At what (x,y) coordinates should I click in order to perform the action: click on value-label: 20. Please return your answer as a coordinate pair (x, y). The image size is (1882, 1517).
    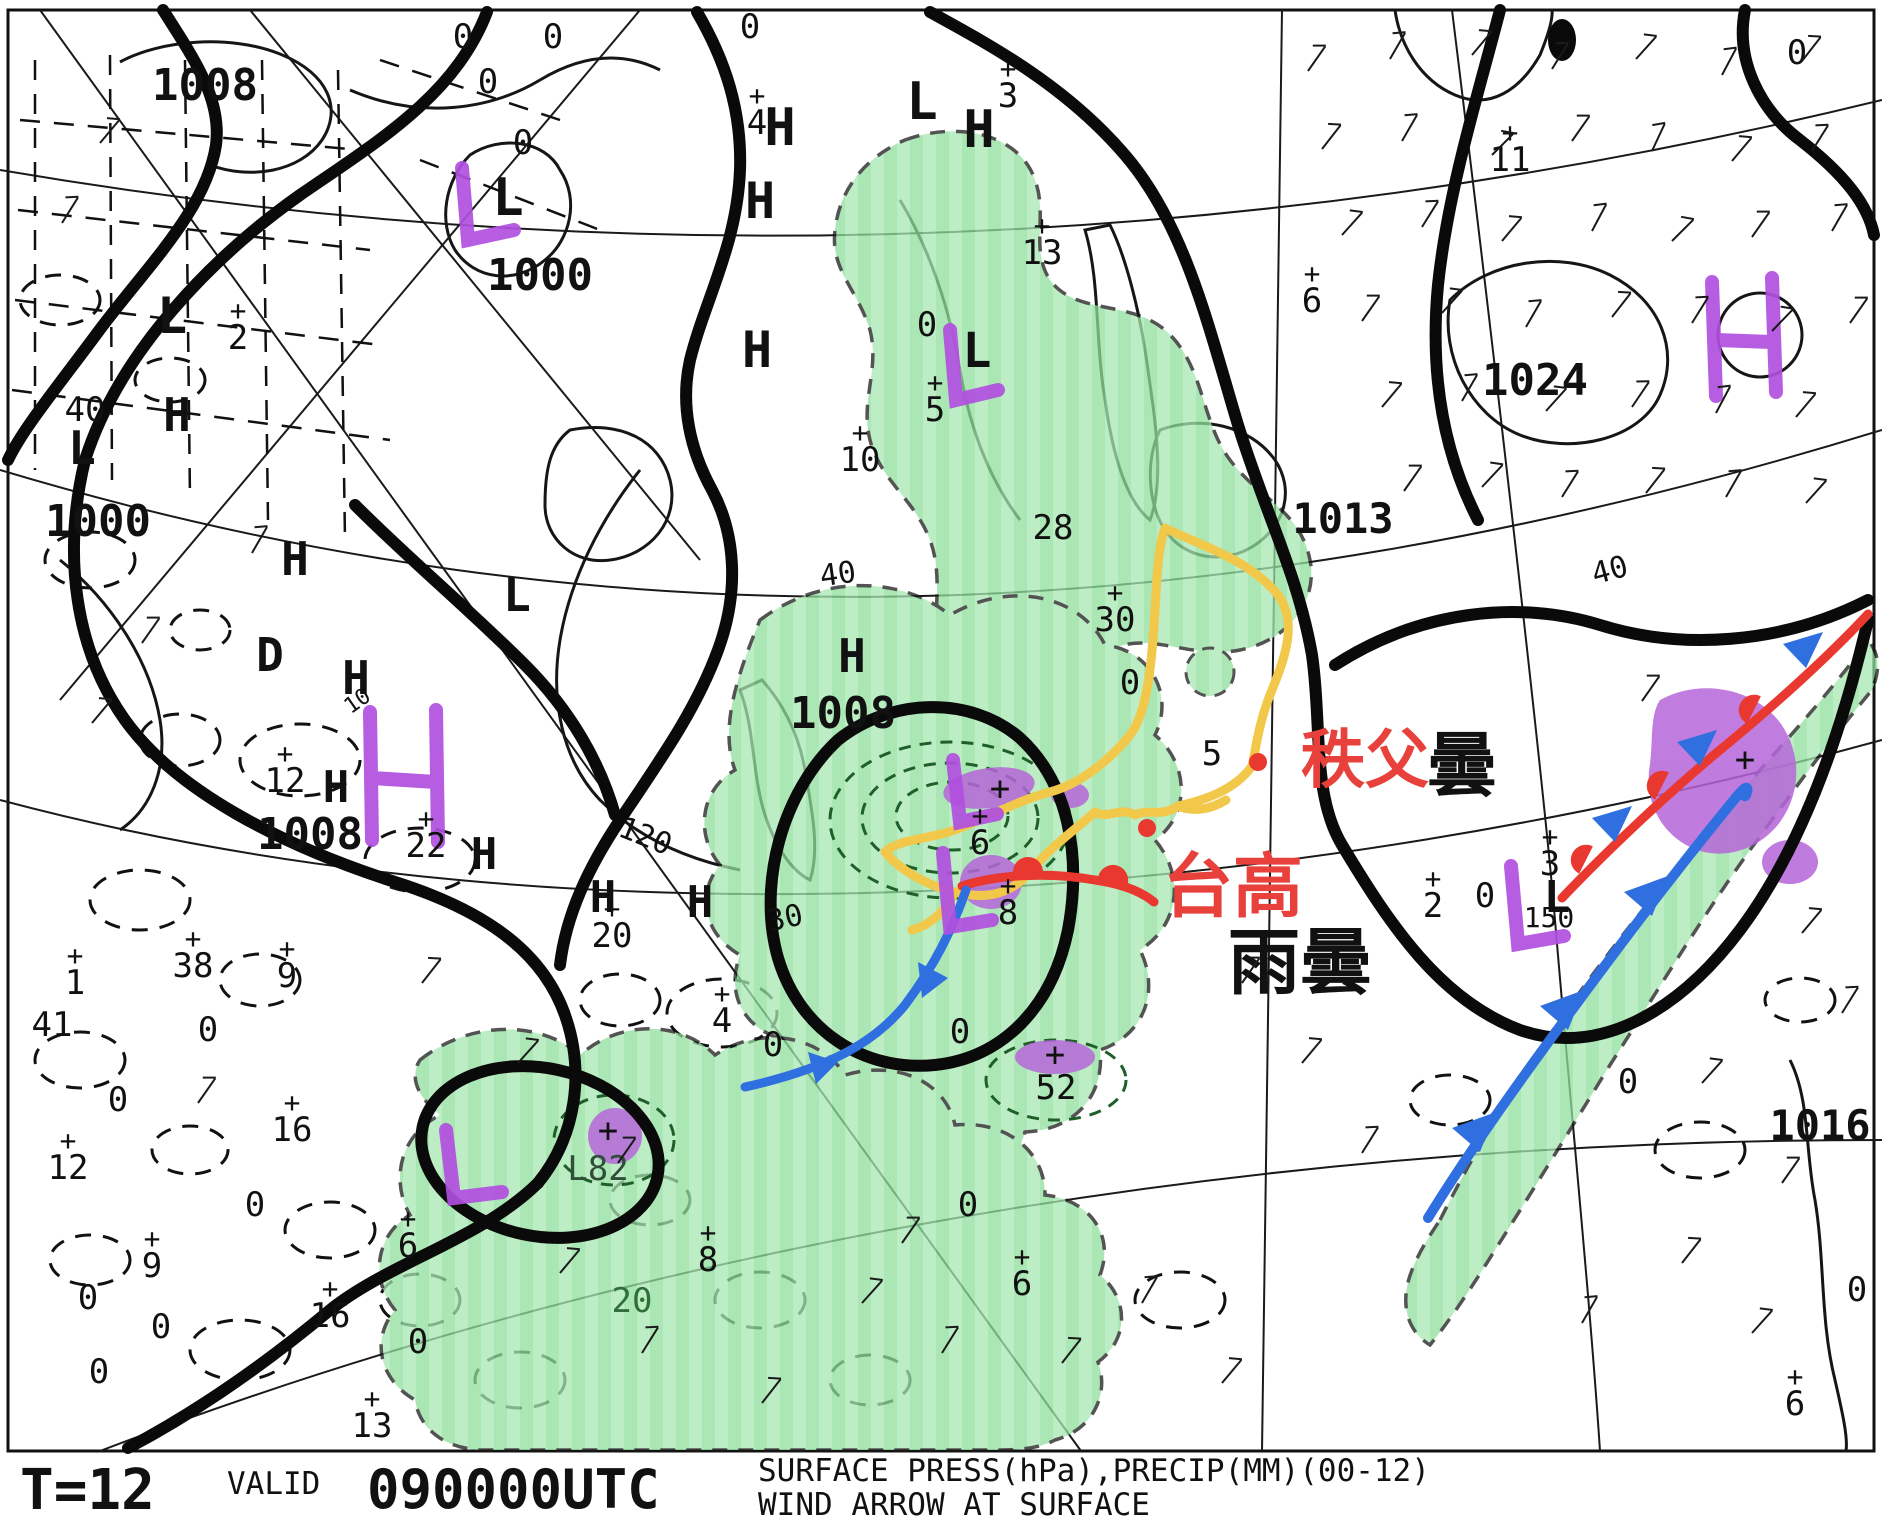
    Looking at the image, I should click on (632, 1301).